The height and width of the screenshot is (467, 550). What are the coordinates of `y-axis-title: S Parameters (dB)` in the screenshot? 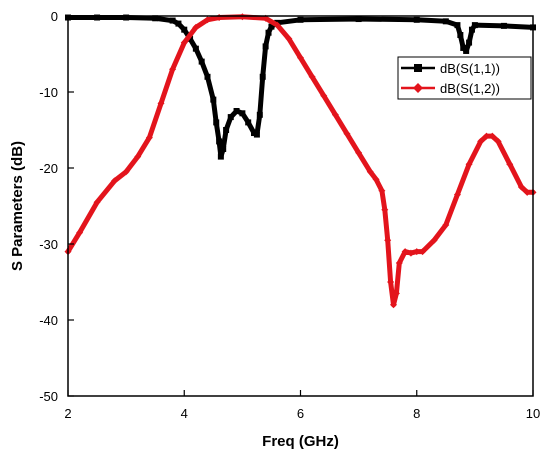 It's located at (17, 206).